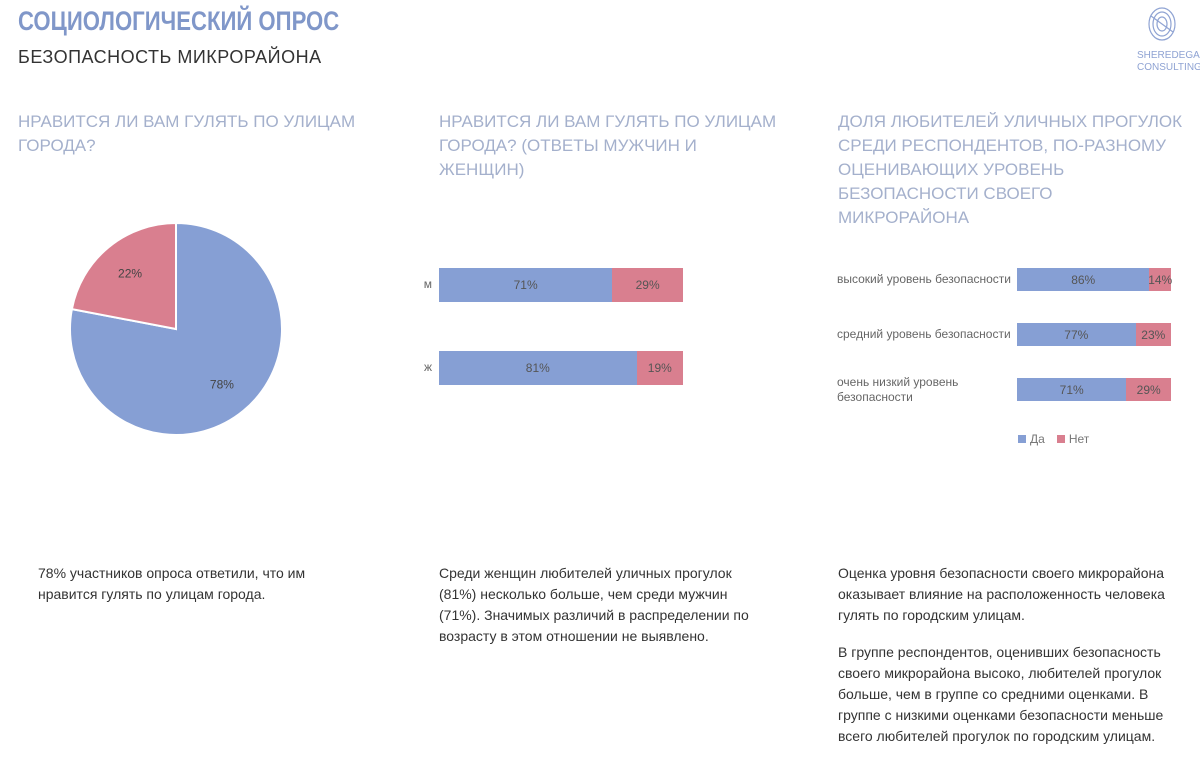  What do you see at coordinates (1083, 279) in the screenshot?
I see `bar-segment-yes: 86%` at bounding box center [1083, 279].